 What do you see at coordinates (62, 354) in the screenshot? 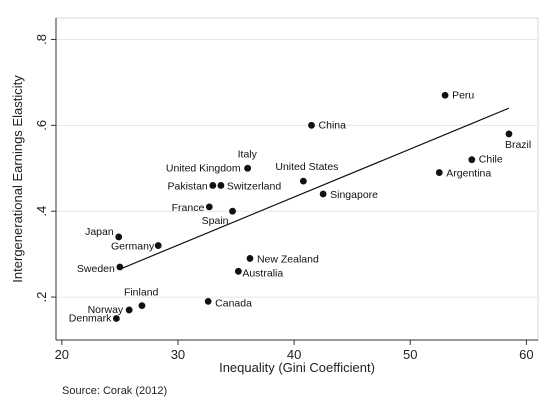
I see `x-tick-label: 20` at bounding box center [62, 354].